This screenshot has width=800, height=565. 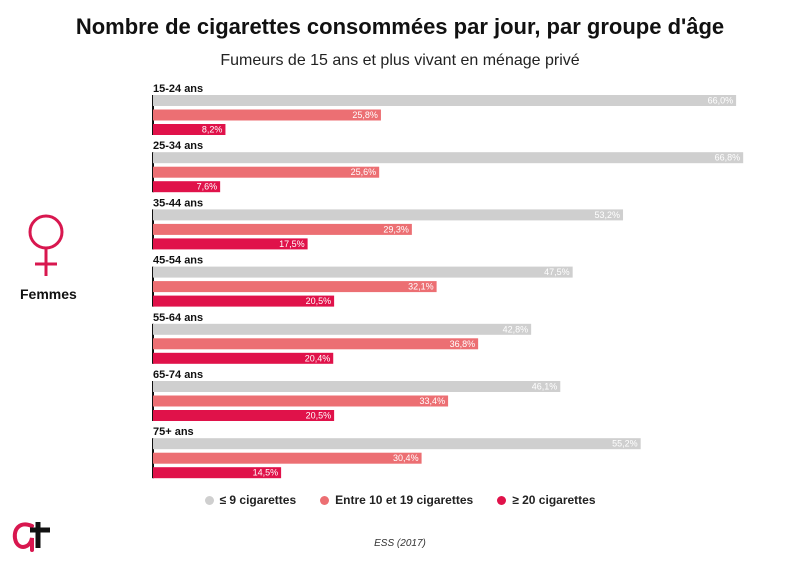 I want to click on legend-item-mid: Entre 10 et 19 cigarettes, so click(x=396, y=500).